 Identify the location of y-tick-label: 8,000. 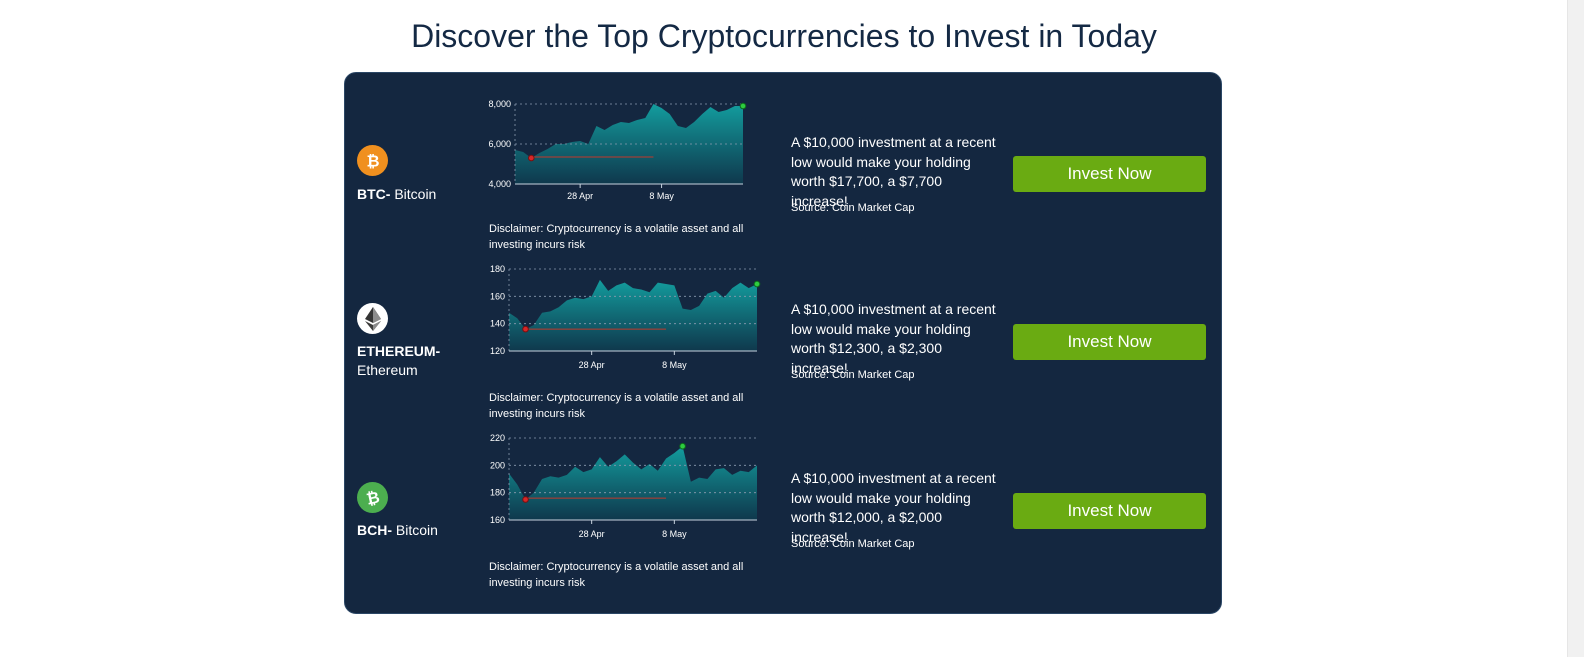
(499, 104).